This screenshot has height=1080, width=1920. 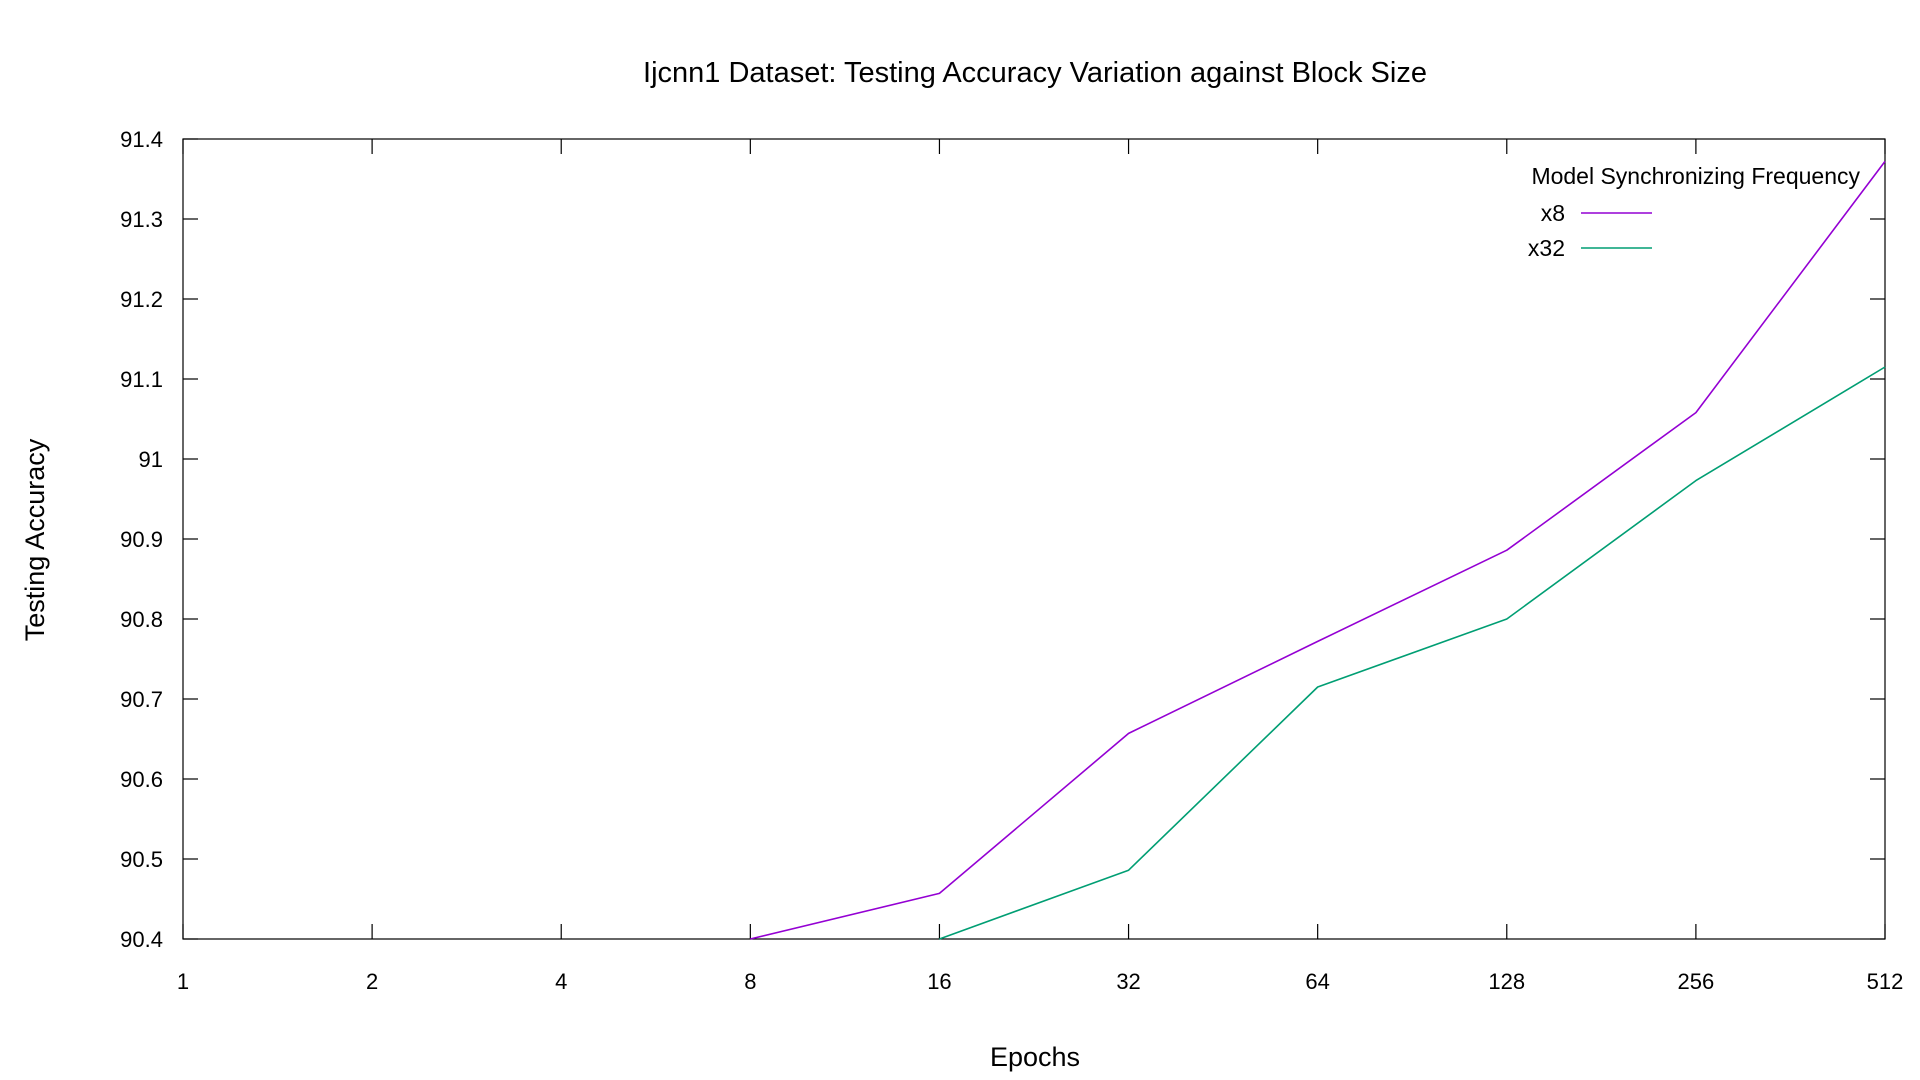 I want to click on x-axis-label: Epochs, so click(x=1035, y=1057).